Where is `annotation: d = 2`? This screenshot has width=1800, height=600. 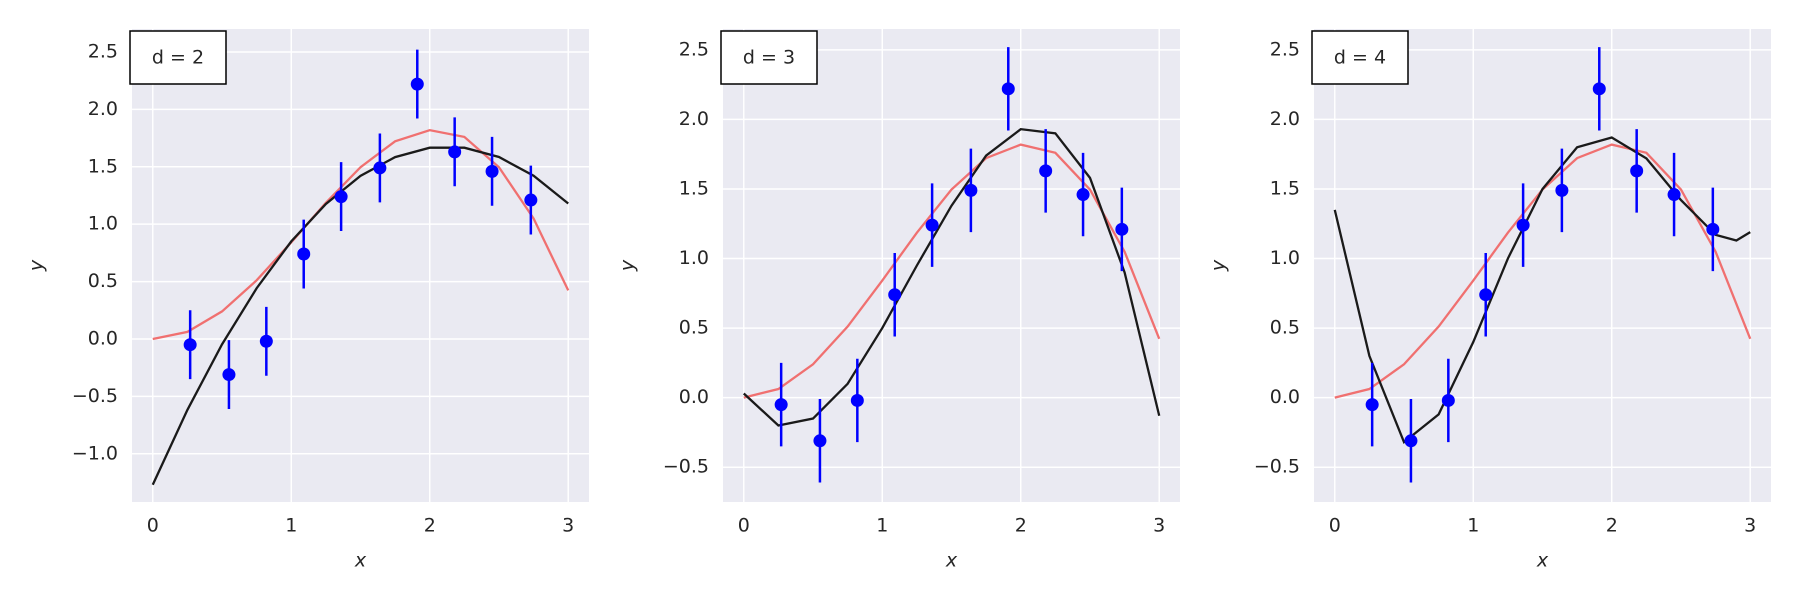
annotation: d = 2 is located at coordinates (178, 58).